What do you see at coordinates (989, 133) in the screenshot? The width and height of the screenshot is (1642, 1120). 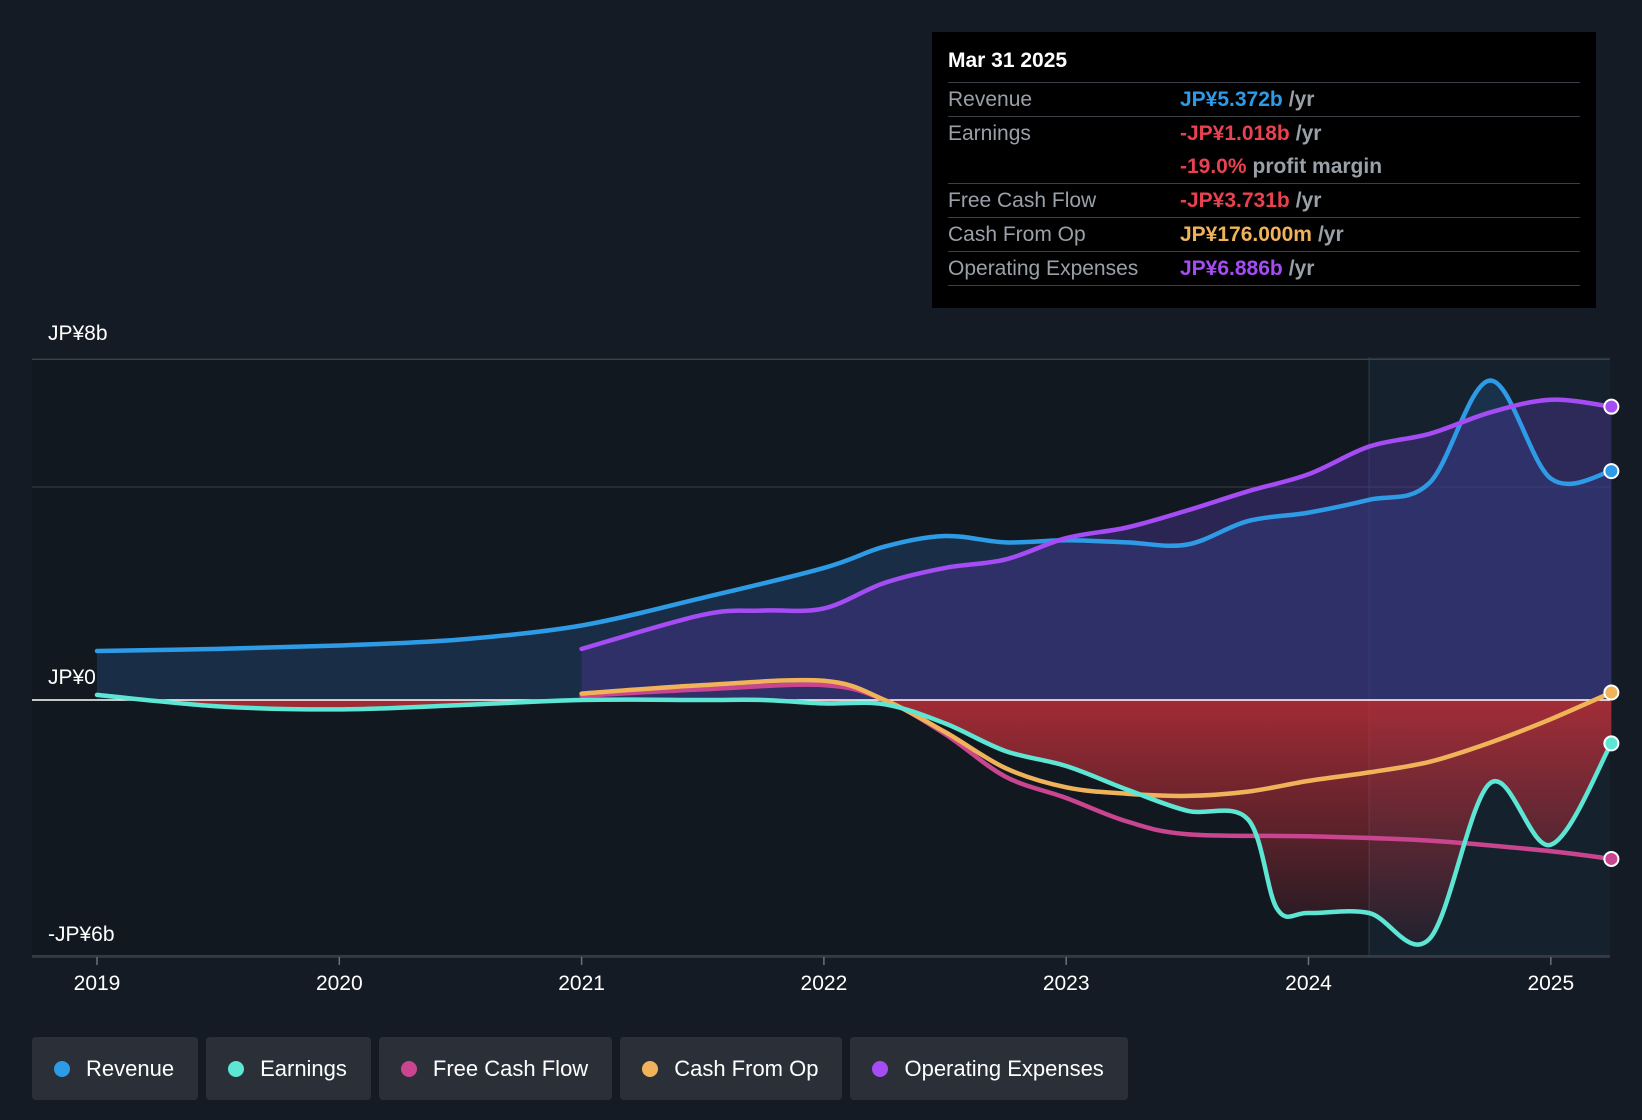 I see `tooltip-label: Earnings` at bounding box center [989, 133].